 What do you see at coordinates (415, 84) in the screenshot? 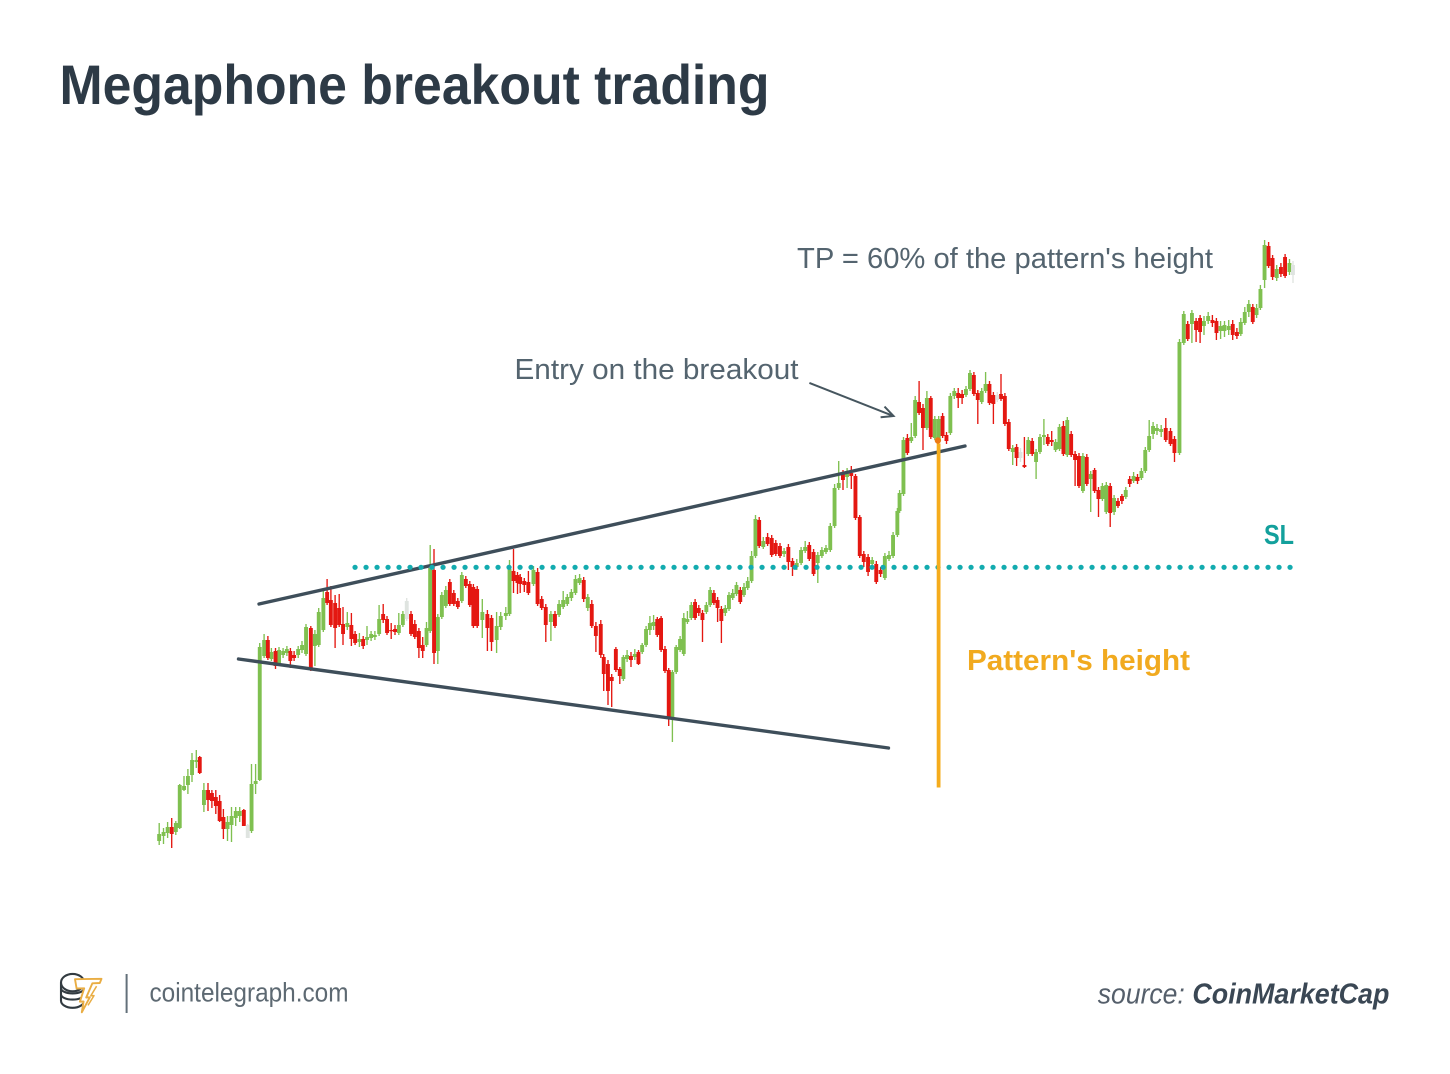
I see `svg-text: Megaphone breakout trading` at bounding box center [415, 84].